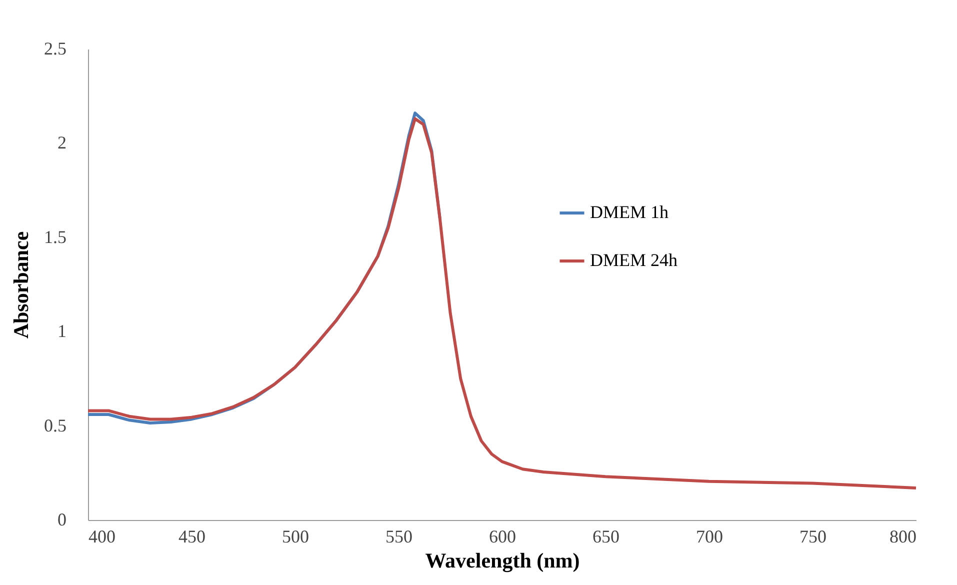 The height and width of the screenshot is (585, 957). I want to click on x-tick-label: 600, so click(502, 536).